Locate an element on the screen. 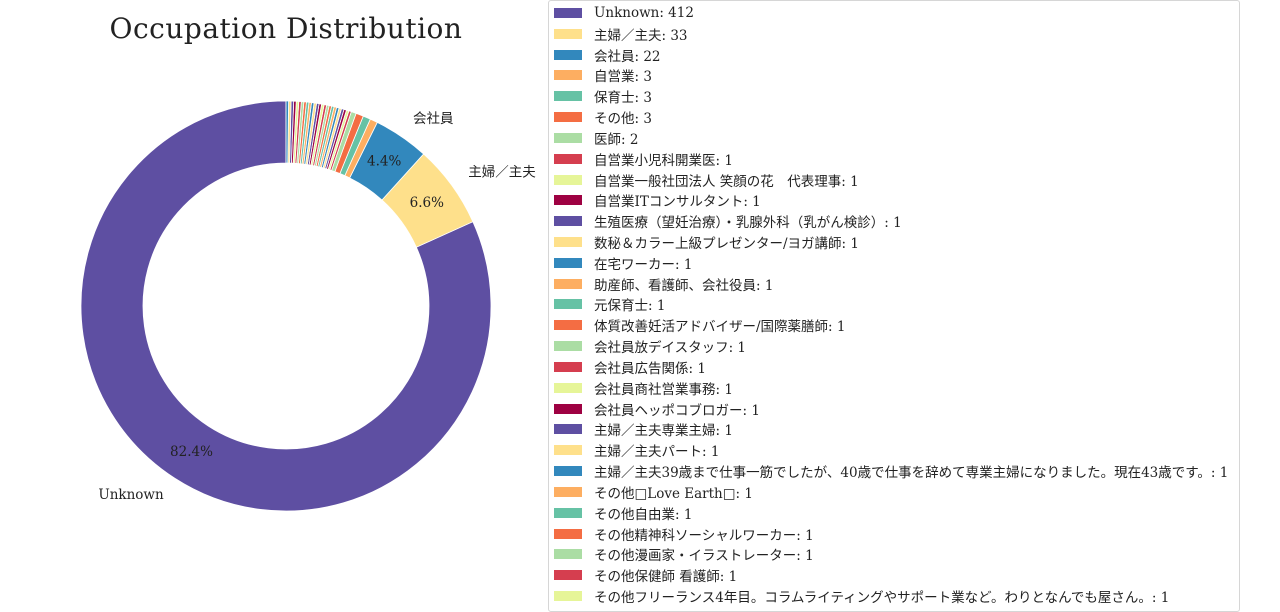 The image size is (1280, 612). chart-title: Occupation Distribution is located at coordinates (286, 28).